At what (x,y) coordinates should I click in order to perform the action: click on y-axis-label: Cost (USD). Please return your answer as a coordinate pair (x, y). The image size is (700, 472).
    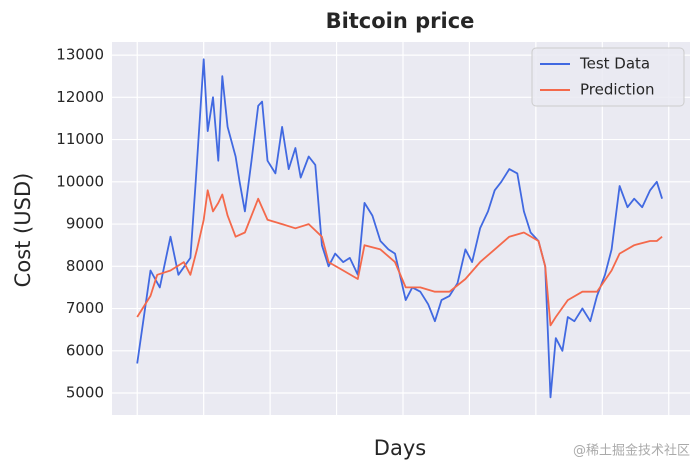
    Looking at the image, I should click on (23, 230).